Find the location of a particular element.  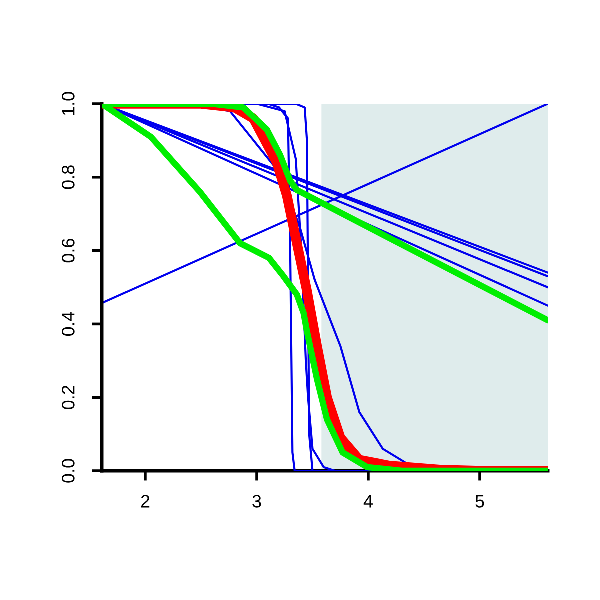

y-tick-label: 0.6 is located at coordinates (68, 251).